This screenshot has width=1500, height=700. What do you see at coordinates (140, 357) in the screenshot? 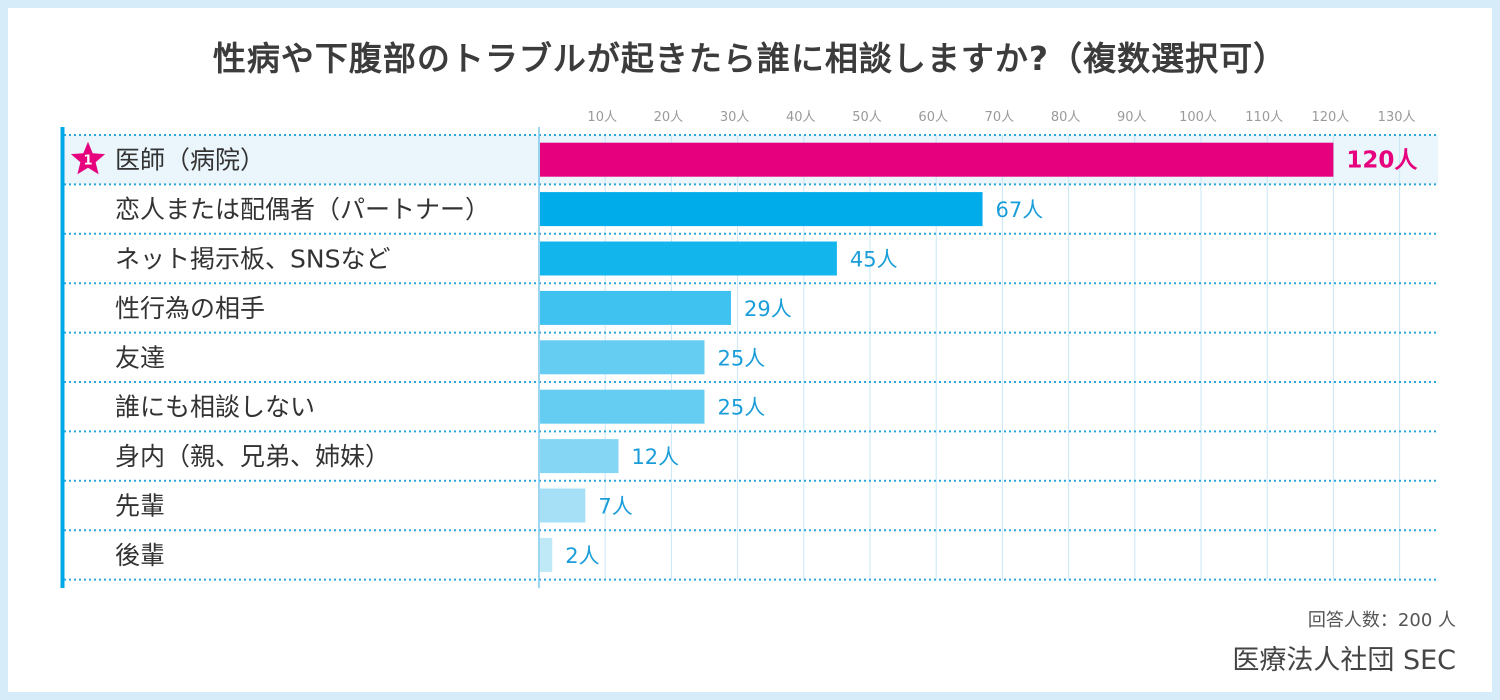
I see `category-label: 友達` at bounding box center [140, 357].